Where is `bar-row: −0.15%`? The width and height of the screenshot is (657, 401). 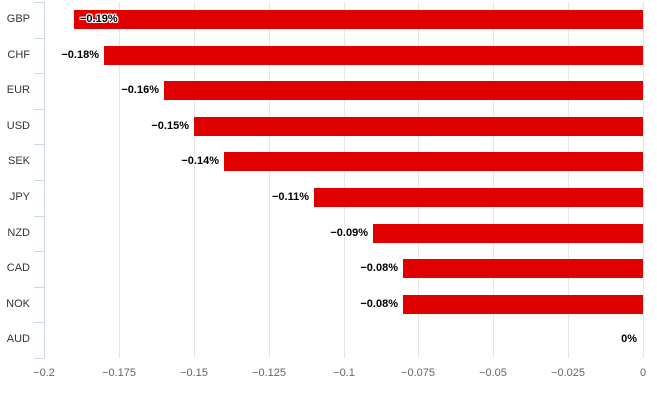
bar-row: −0.15% is located at coordinates (343, 127).